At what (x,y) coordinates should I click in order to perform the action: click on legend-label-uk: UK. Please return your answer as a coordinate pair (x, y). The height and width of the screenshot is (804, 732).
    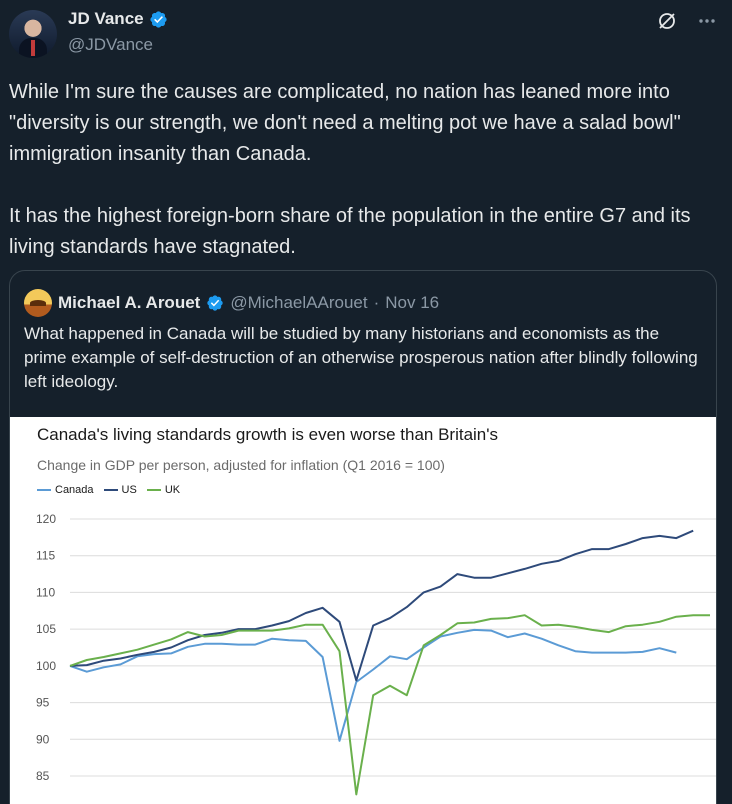
    Looking at the image, I should click on (172, 490).